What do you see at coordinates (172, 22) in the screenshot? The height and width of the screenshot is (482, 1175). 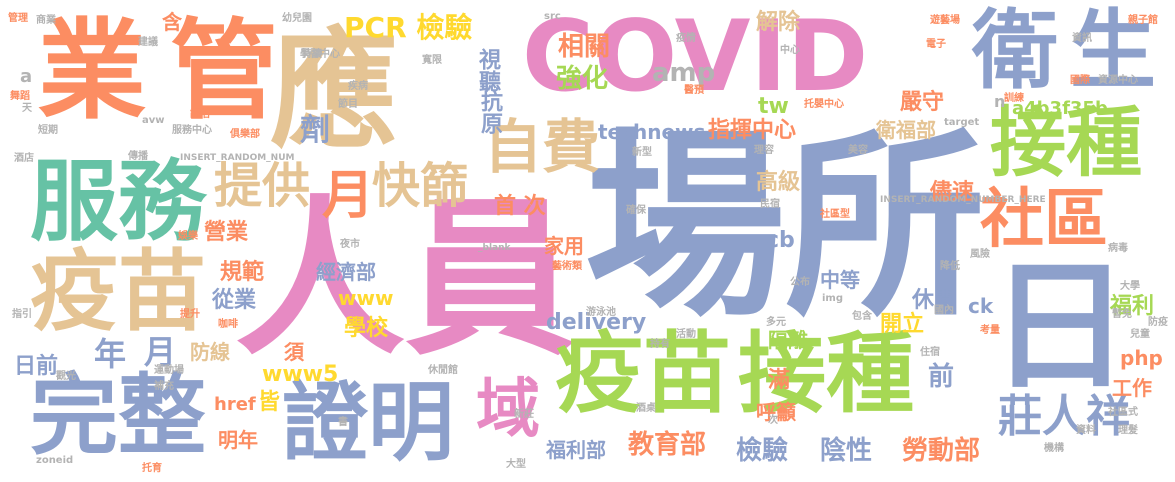 I see `word-han: 含` at bounding box center [172, 22].